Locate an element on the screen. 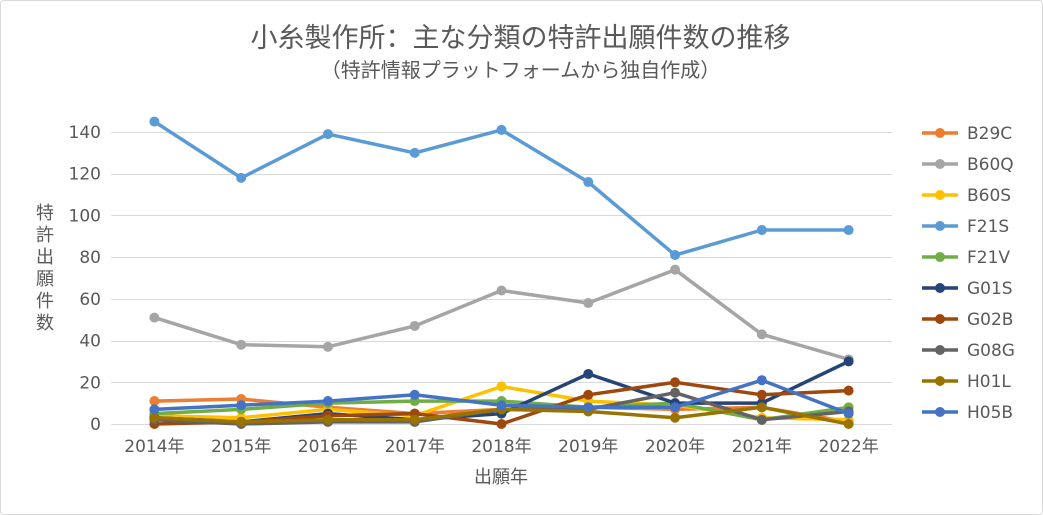 This screenshot has height=515, width=1043. legend-label-h05b: H05B is located at coordinates (990, 413).